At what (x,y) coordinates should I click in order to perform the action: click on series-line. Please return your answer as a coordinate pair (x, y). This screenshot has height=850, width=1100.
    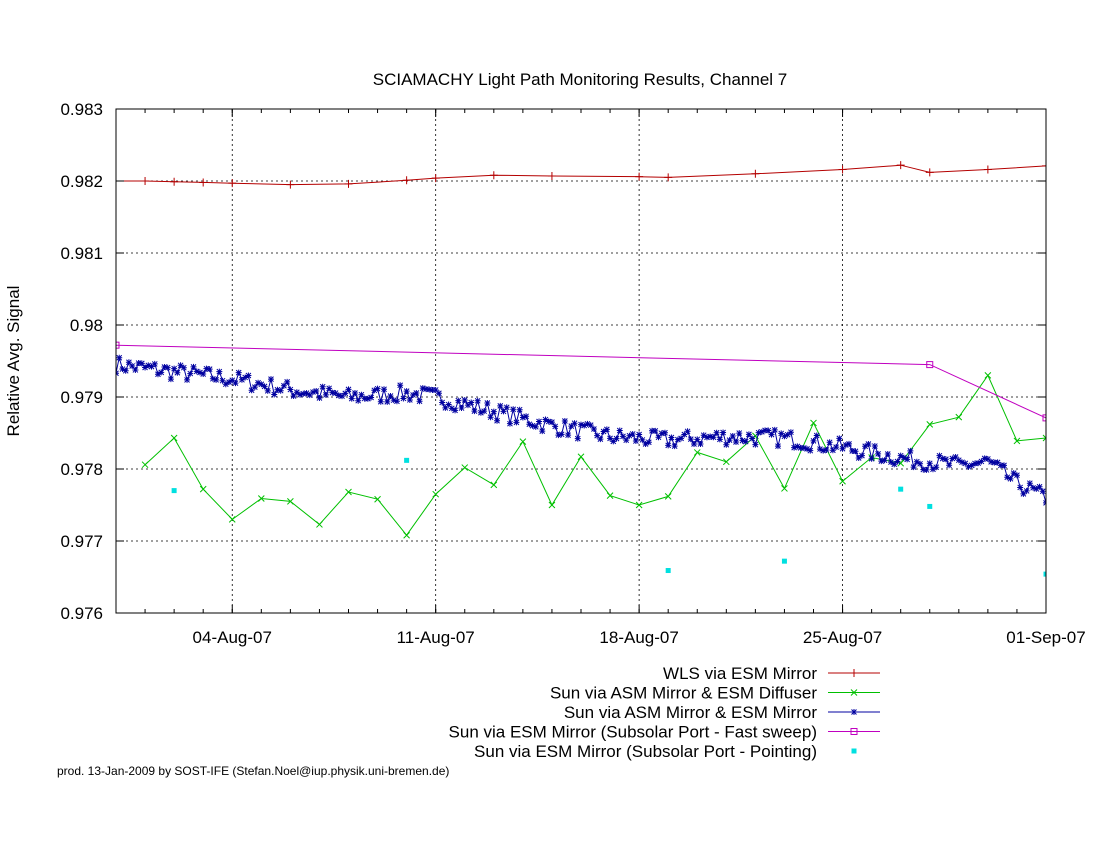
    Looking at the image, I should click on (581, 430).